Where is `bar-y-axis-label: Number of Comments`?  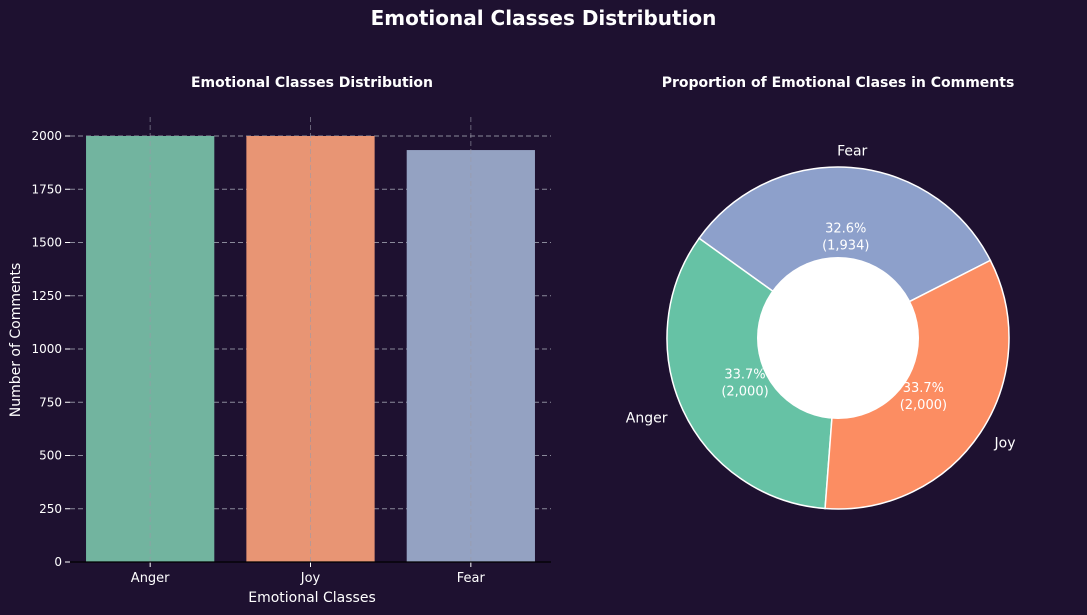 bar-y-axis-label: Number of Comments is located at coordinates (16, 340).